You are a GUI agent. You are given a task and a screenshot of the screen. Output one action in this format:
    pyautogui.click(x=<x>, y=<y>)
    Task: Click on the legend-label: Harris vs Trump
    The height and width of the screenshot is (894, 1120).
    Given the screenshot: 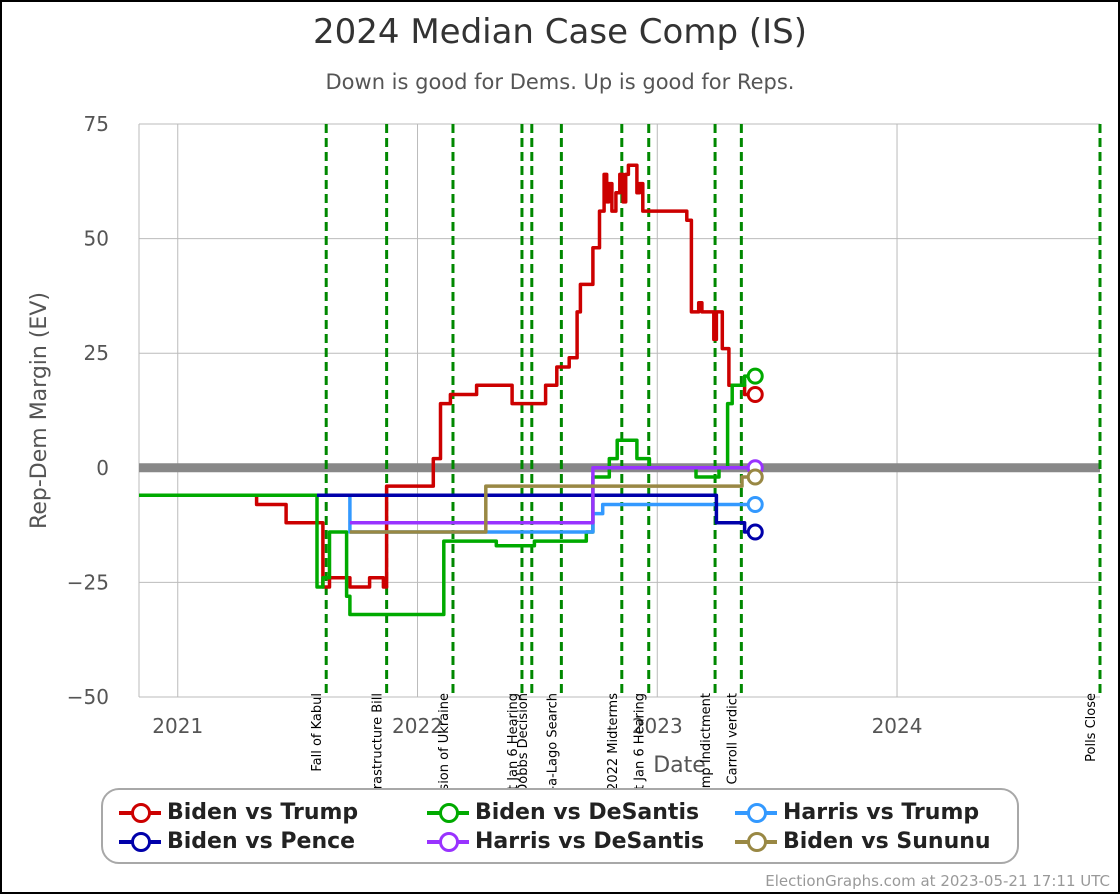 What is the action you would take?
    pyautogui.click(x=881, y=812)
    